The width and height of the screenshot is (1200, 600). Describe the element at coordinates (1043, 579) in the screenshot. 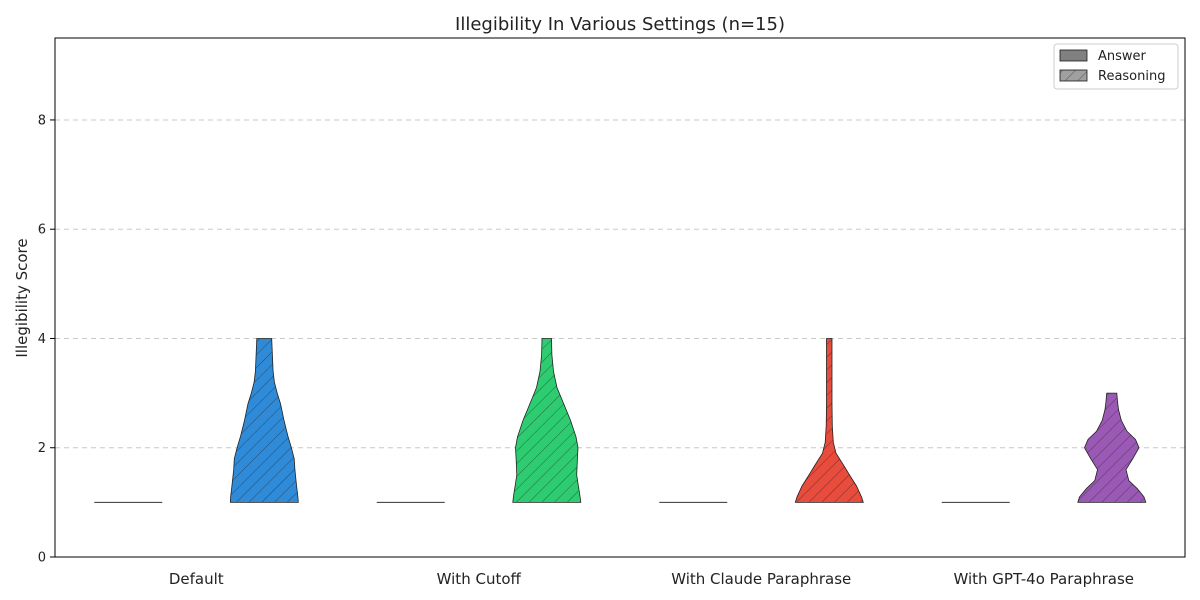

I see `x-tick-label: With GPT-4o Paraphrase` at that location.